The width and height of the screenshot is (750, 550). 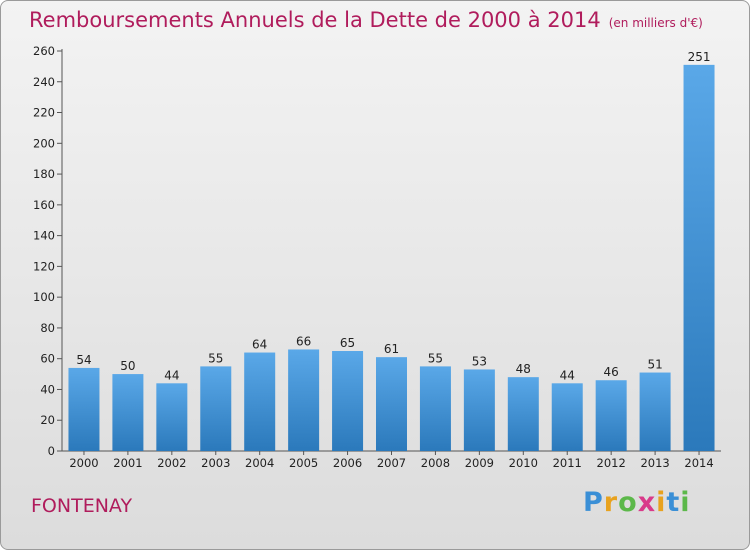 What do you see at coordinates (654, 365) in the screenshot?
I see `bar-value-label: 51` at bounding box center [654, 365].